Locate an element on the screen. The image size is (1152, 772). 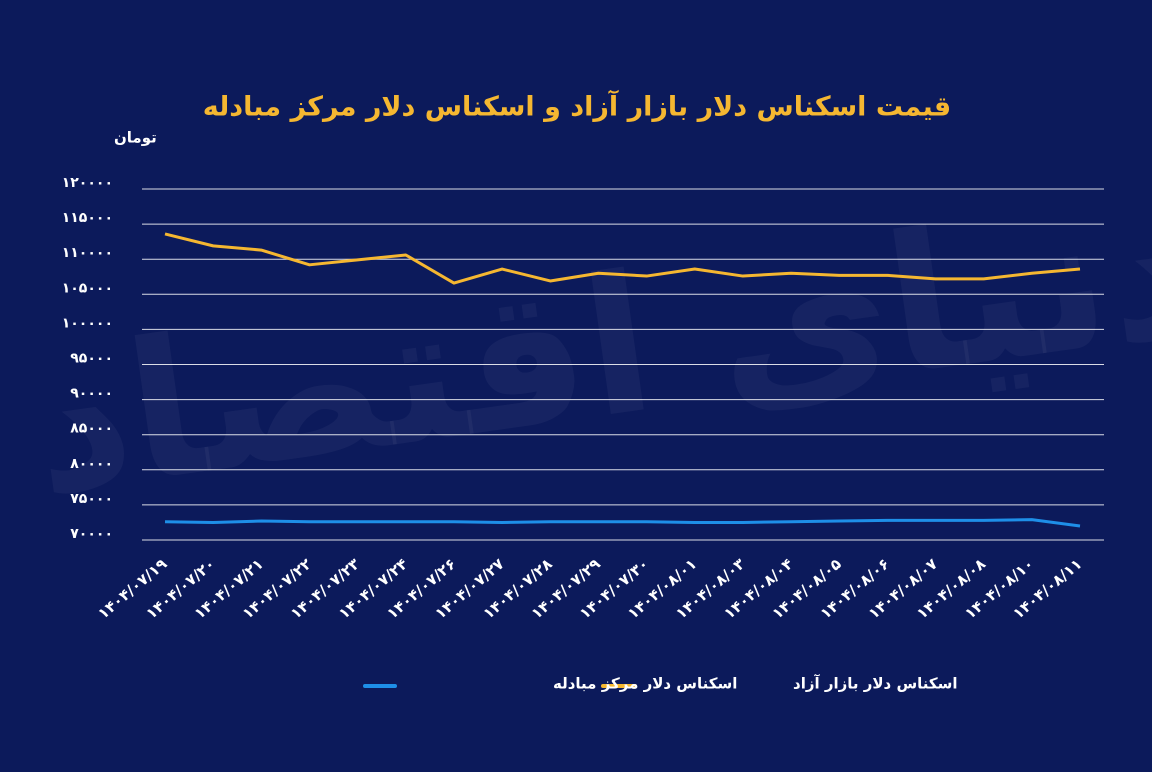
y-tick-label: ۱۰۵۰۰۰ is located at coordinates (87, 288).